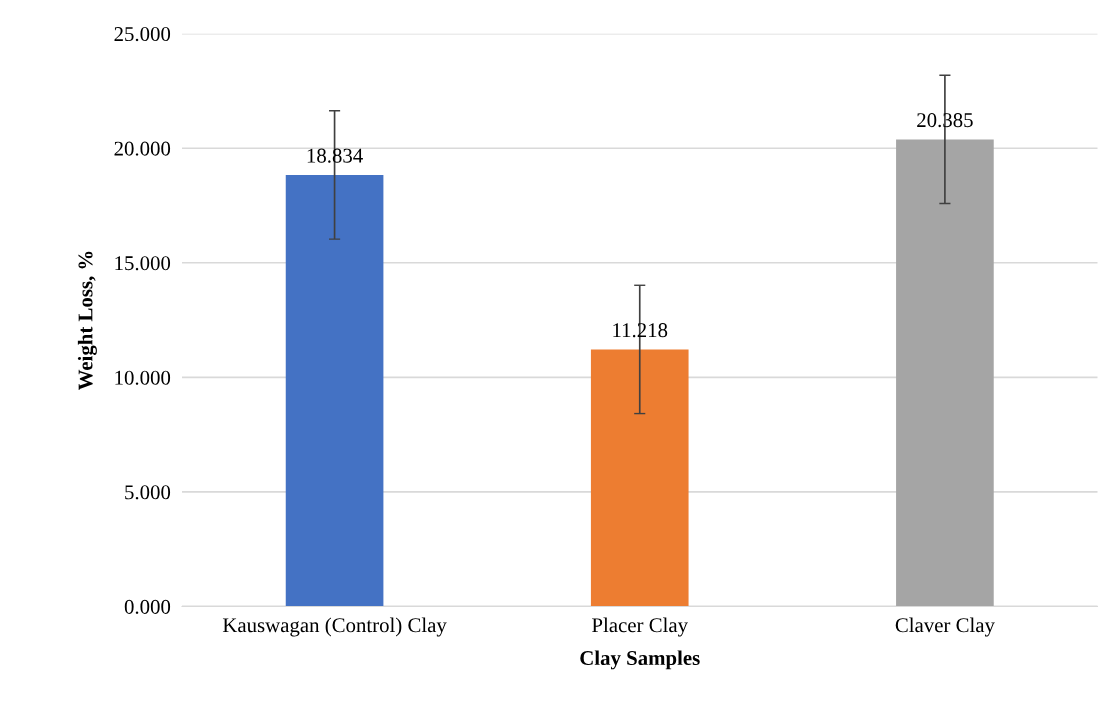 This screenshot has width=1103, height=716. Describe the element at coordinates (87, 321) in the screenshot. I see `y-axis-title: Weight Loss, %` at that location.